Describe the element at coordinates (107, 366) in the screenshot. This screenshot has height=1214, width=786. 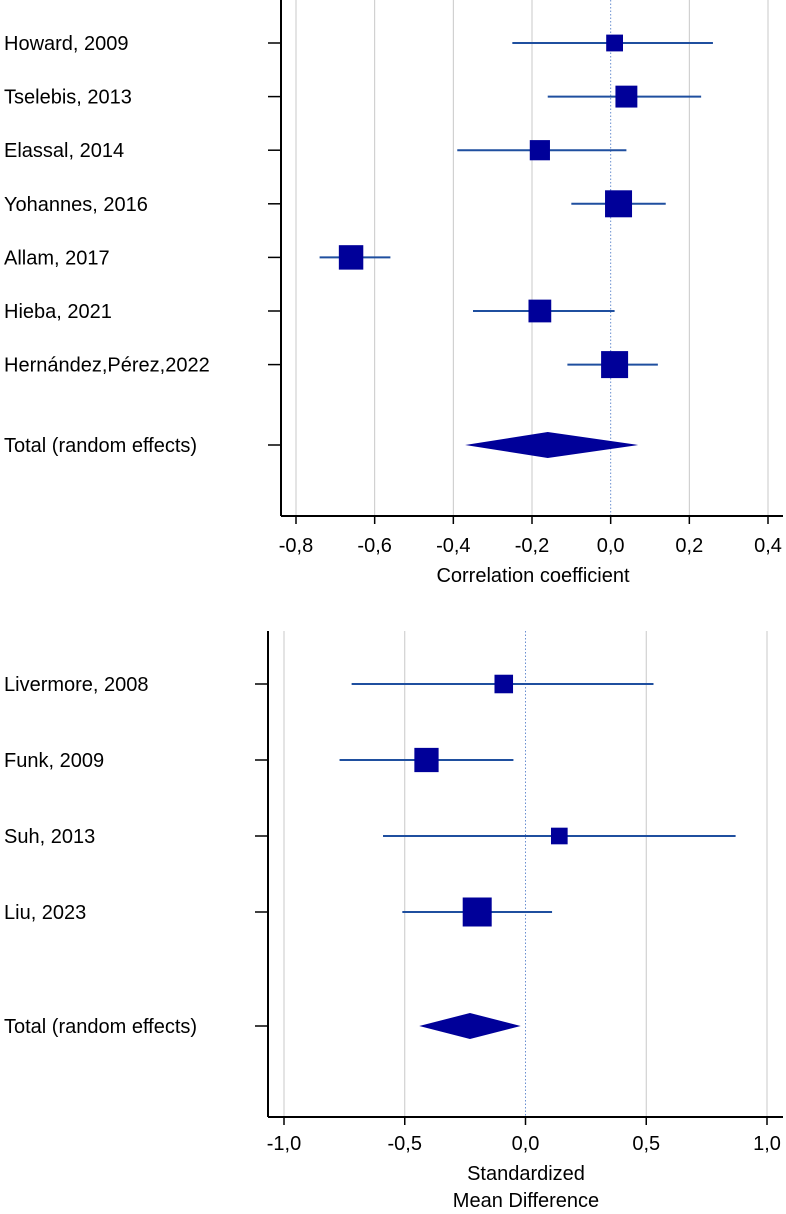
I see `study-label: Hernández,Pérez,2022` at that location.